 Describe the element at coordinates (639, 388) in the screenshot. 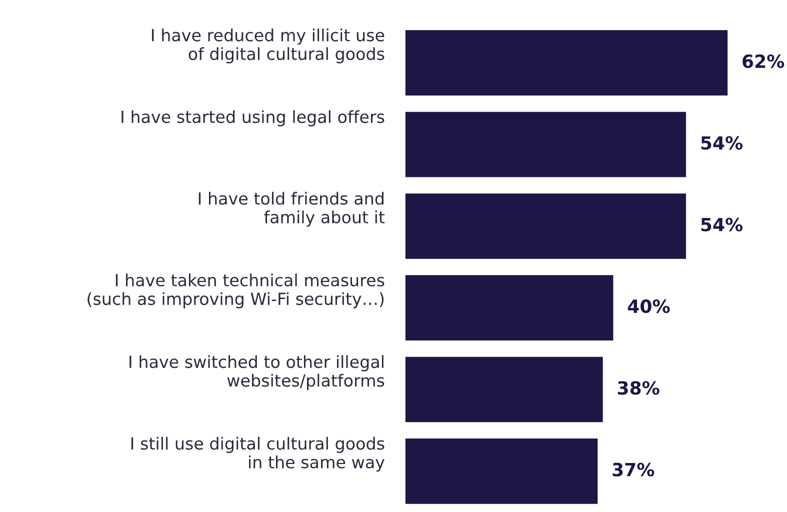

I see `data-label: 38%` at that location.